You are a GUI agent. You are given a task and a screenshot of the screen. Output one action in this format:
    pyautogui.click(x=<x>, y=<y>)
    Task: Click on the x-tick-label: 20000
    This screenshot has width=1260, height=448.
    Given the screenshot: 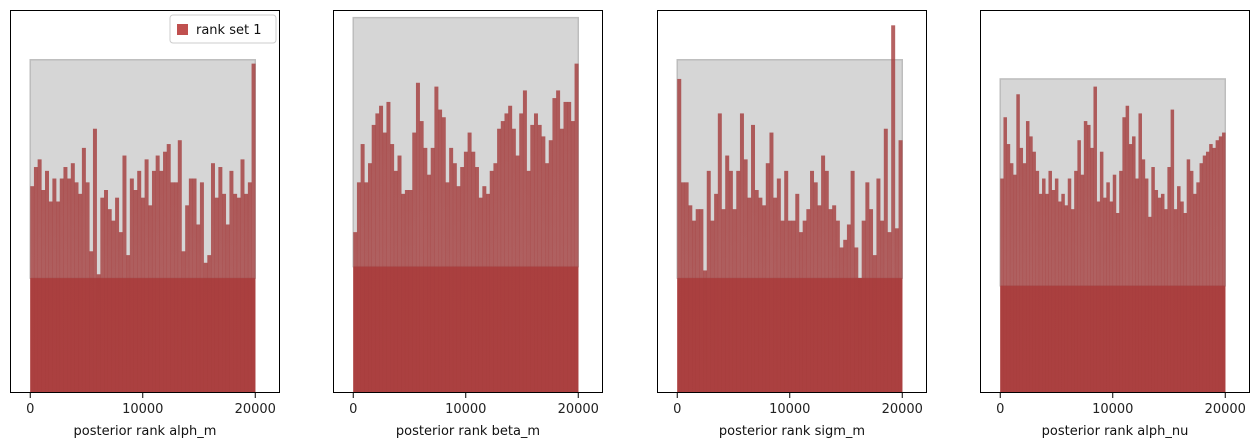 What is the action you would take?
    pyautogui.click(x=255, y=409)
    